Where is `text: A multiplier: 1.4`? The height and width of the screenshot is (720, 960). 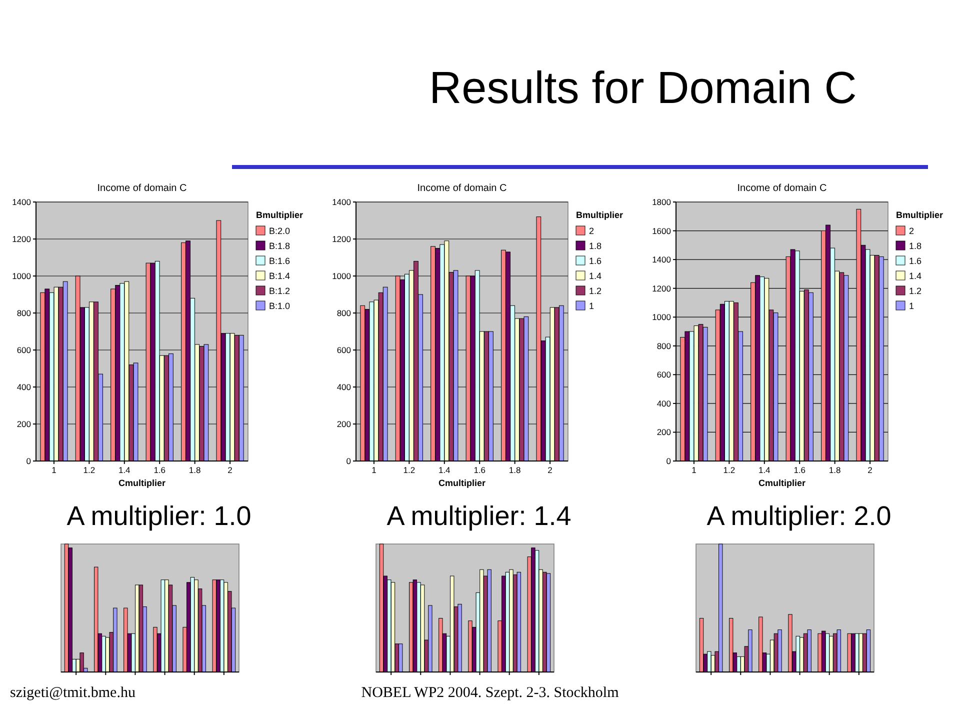 text: A multiplier: 1.4 is located at coordinates (479, 516).